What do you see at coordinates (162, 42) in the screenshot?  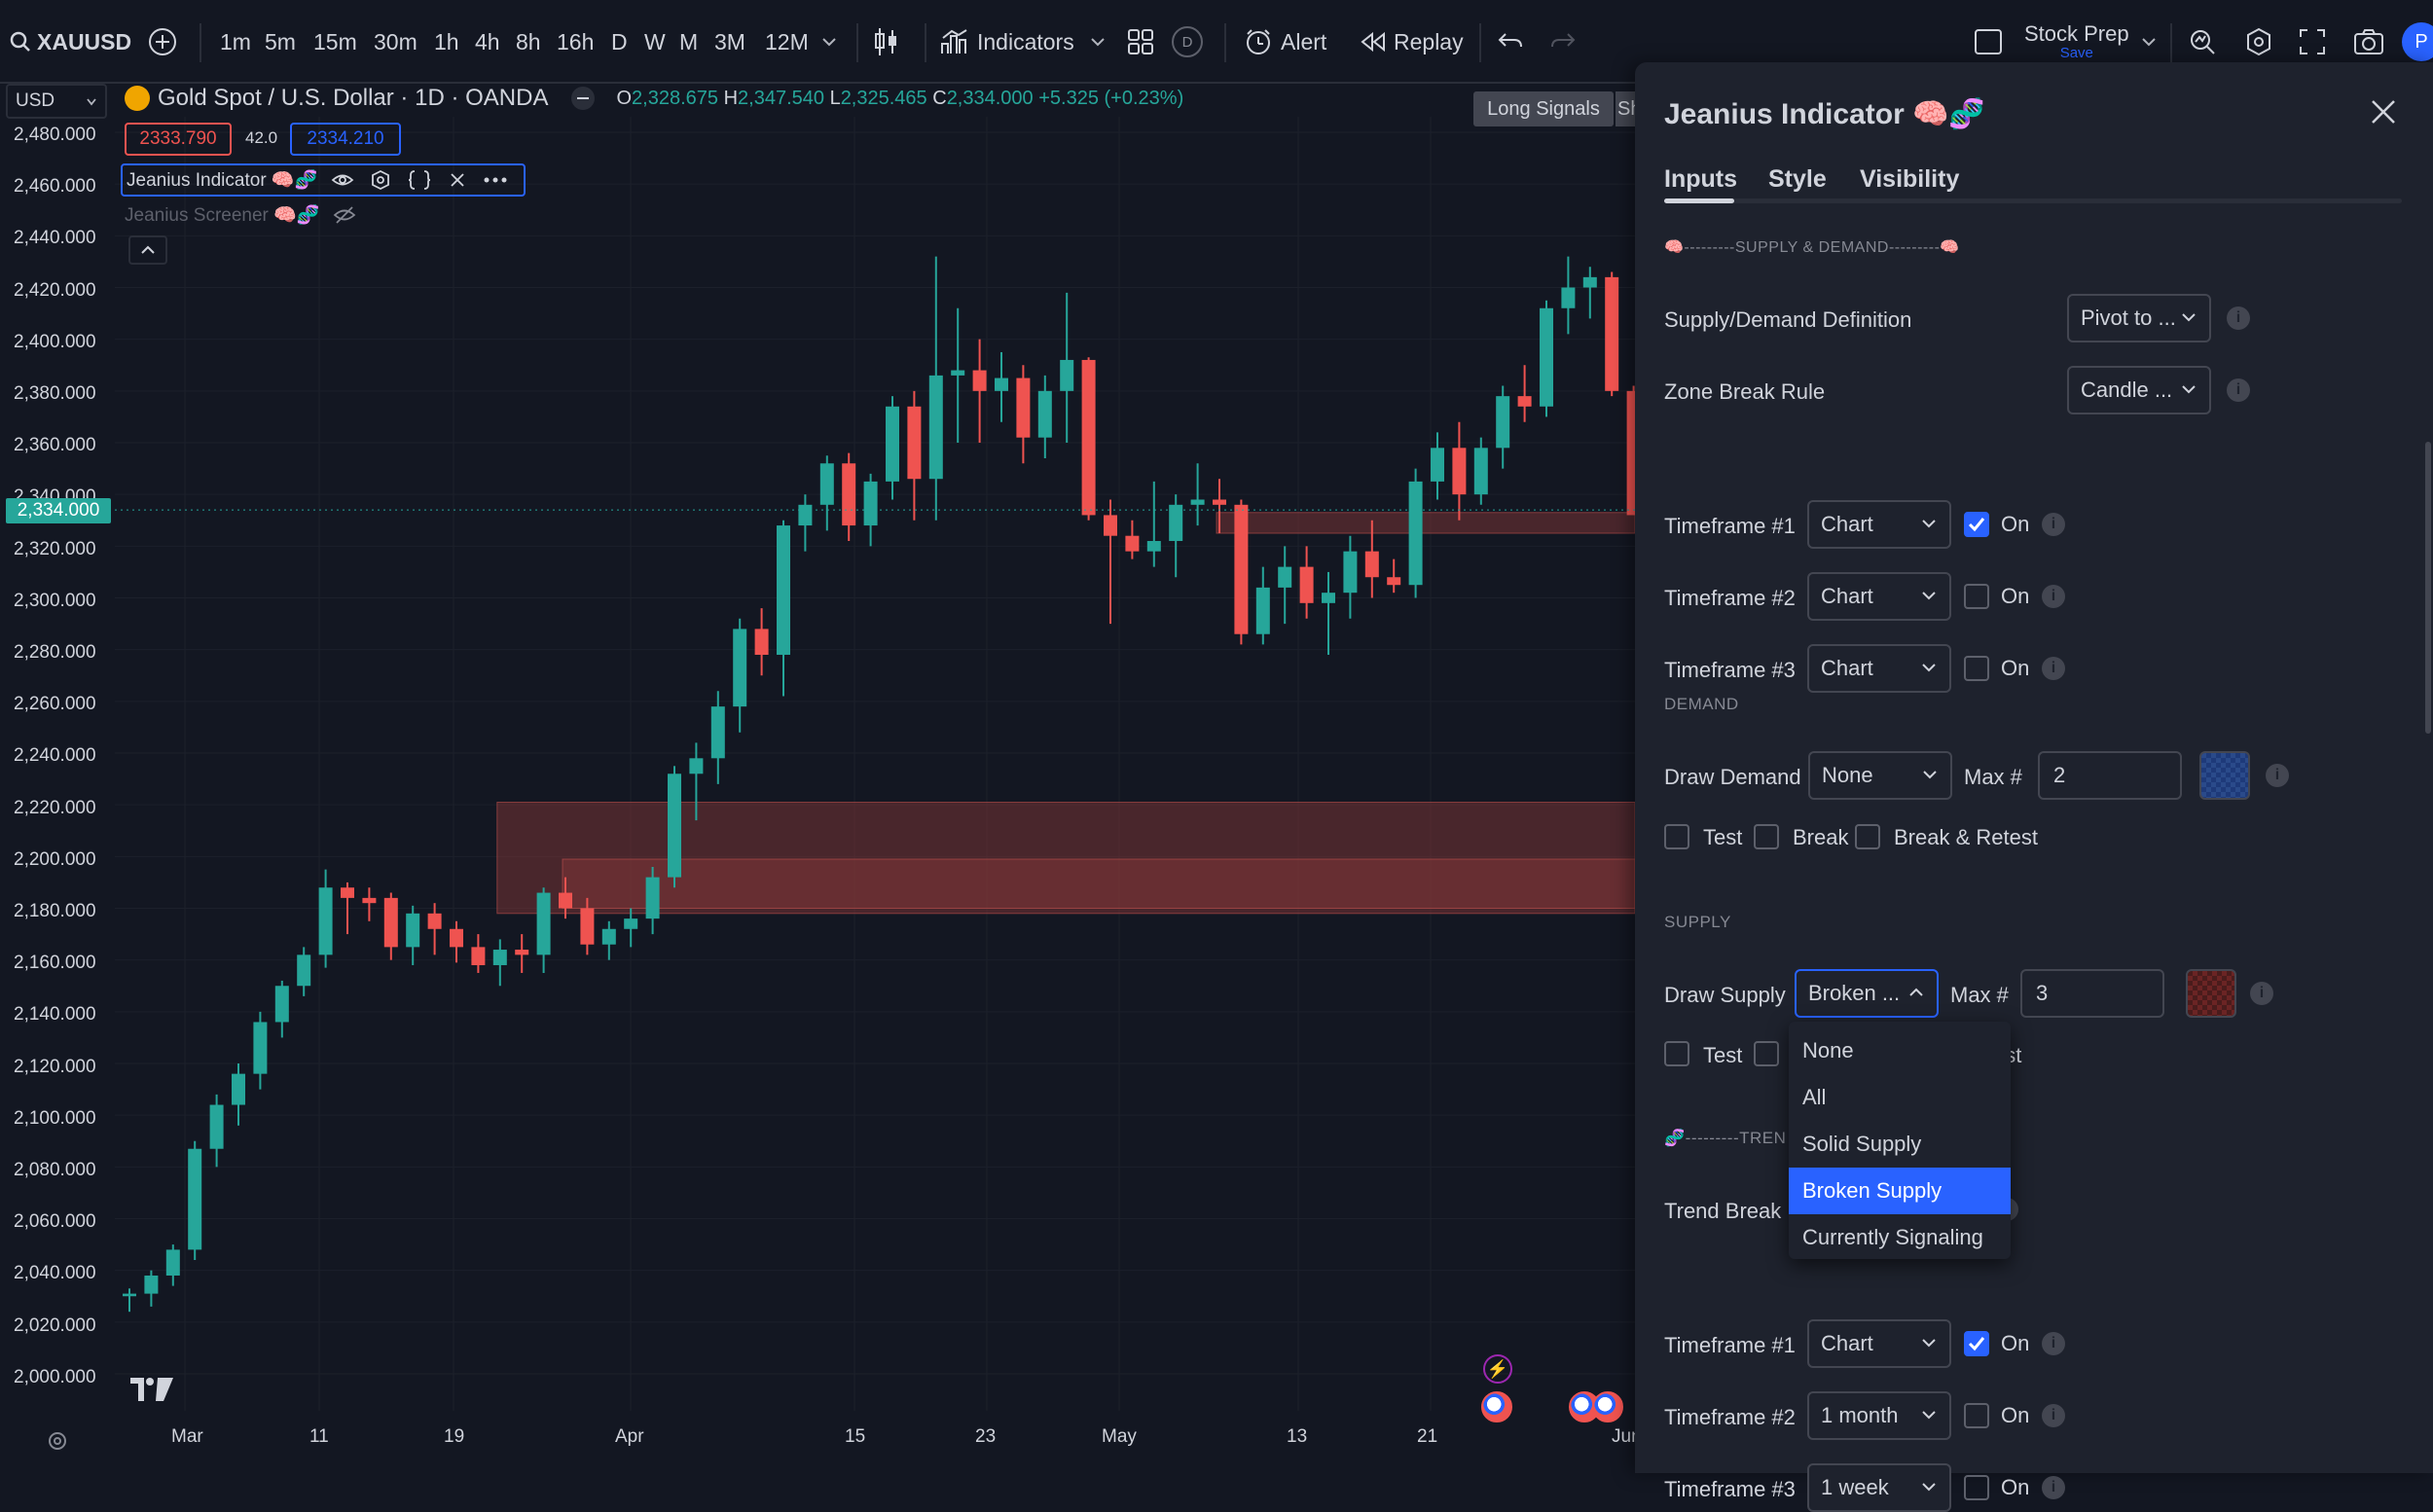 I see `compare-symbol-button` at bounding box center [162, 42].